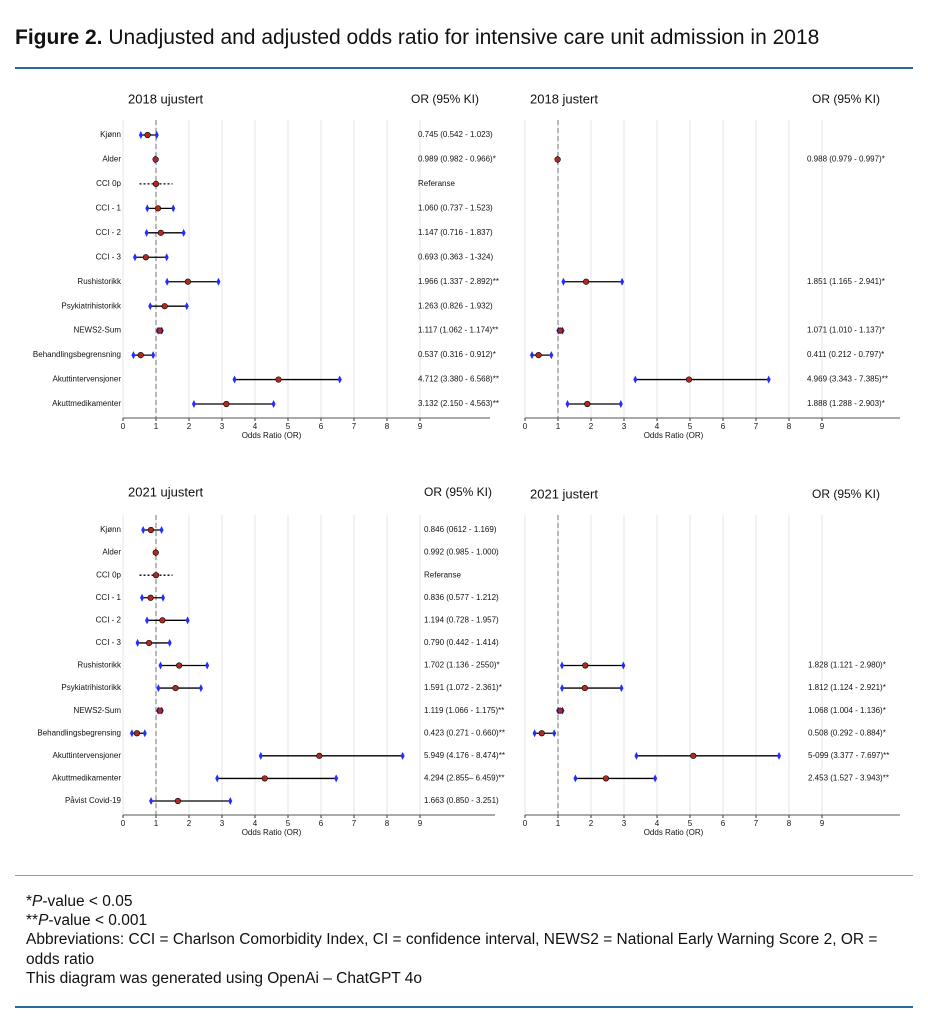  What do you see at coordinates (460, 529) in the screenshot?
I see `value-label: 0.846 (0612 - 1.169)` at bounding box center [460, 529].